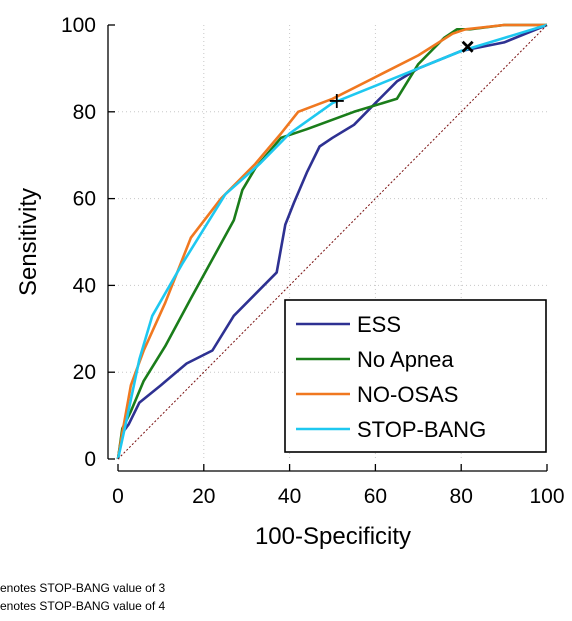 The height and width of the screenshot is (621, 572). I want to click on y-tick-label: 20, so click(84, 372).